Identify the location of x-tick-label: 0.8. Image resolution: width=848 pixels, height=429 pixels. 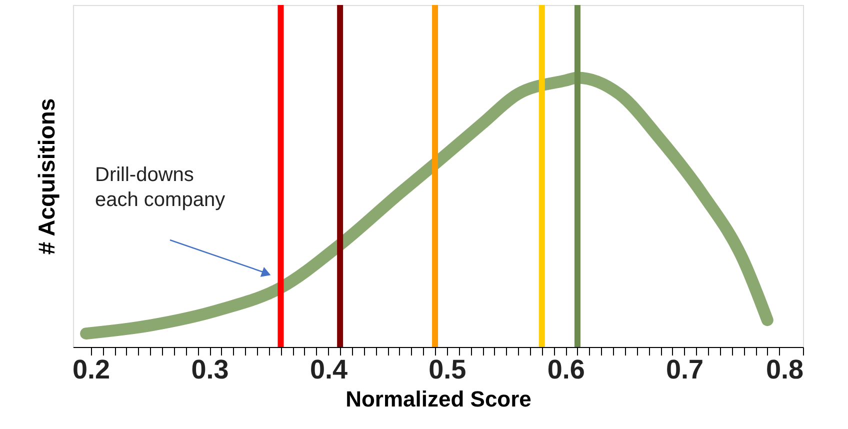
(785, 369).